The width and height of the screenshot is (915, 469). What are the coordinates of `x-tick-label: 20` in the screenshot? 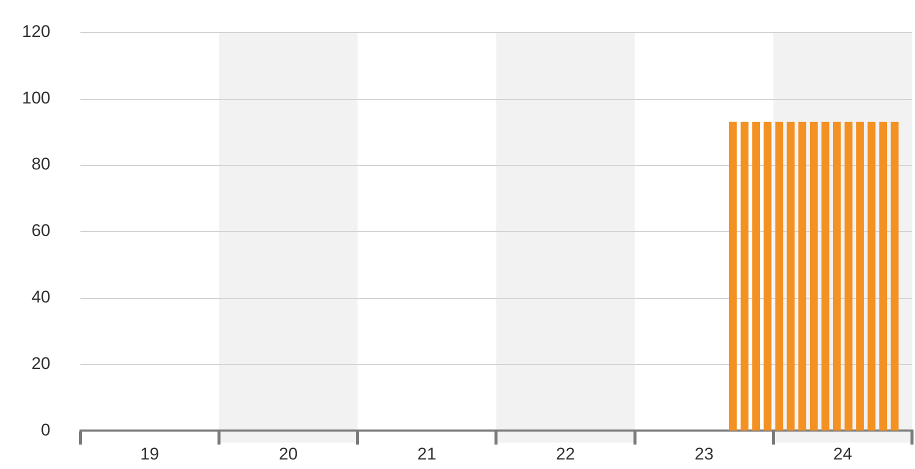 It's located at (288, 454).